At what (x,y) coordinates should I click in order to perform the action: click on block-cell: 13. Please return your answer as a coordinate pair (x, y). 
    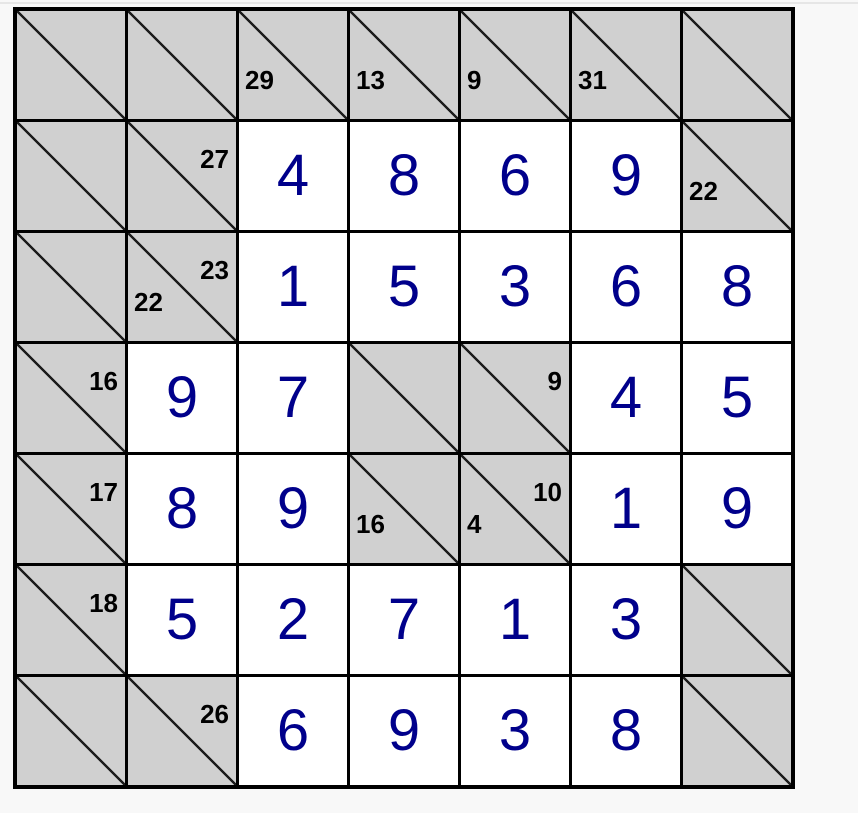
    Looking at the image, I should click on (404, 65).